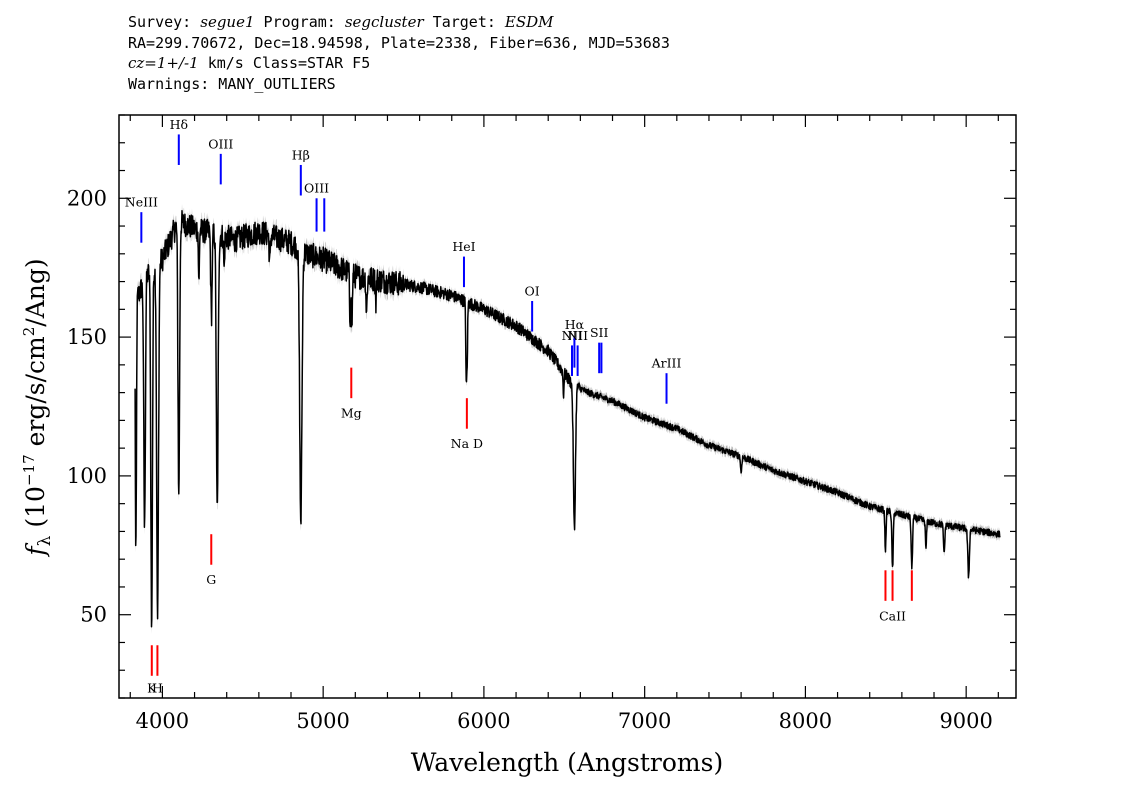 The height and width of the screenshot is (810, 1134). Describe the element at coordinates (87, 337) in the screenshot. I see `y-tick-label: 150` at that location.